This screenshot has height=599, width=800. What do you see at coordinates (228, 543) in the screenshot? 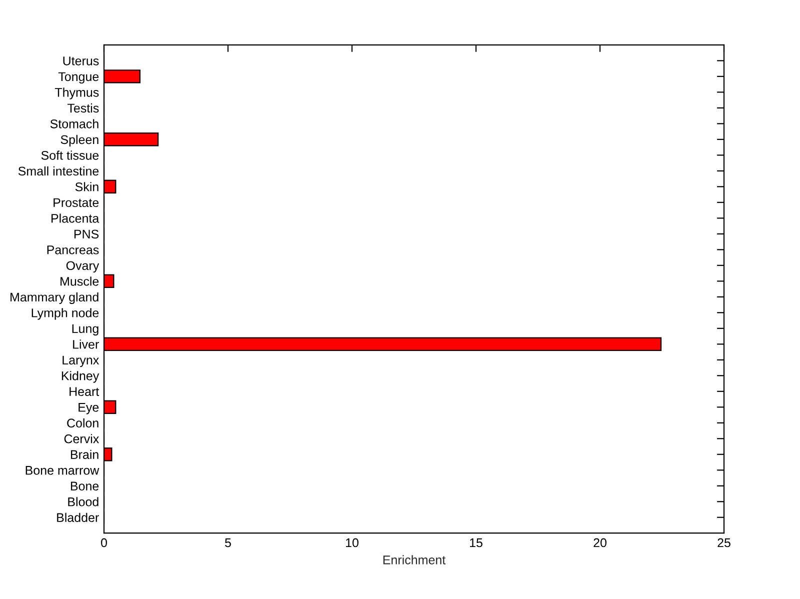
I see `x-tick-label: 5` at bounding box center [228, 543].